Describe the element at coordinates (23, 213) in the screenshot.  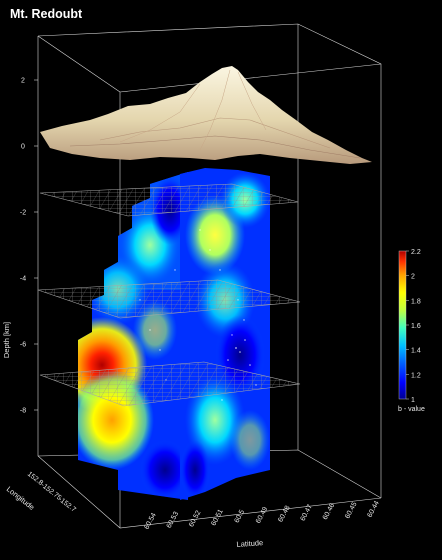
I see `depth-tick-label: -2` at that location.